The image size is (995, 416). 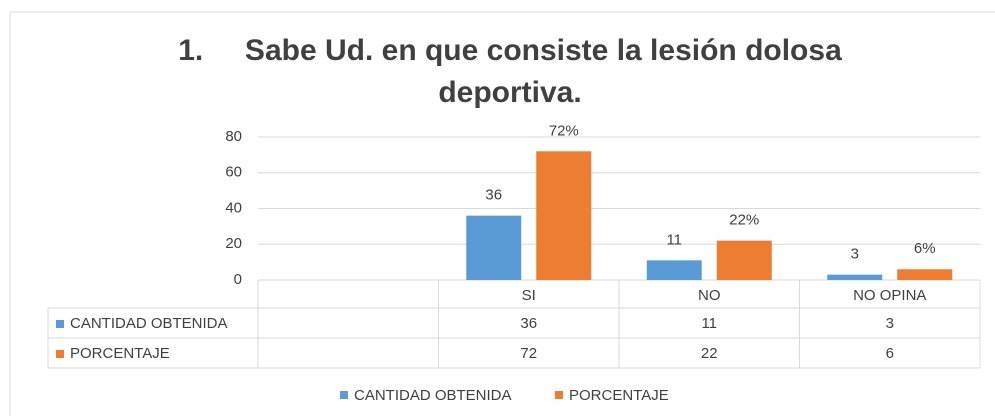 What do you see at coordinates (890, 323) in the screenshot?
I see `table-cell: 3` at bounding box center [890, 323].